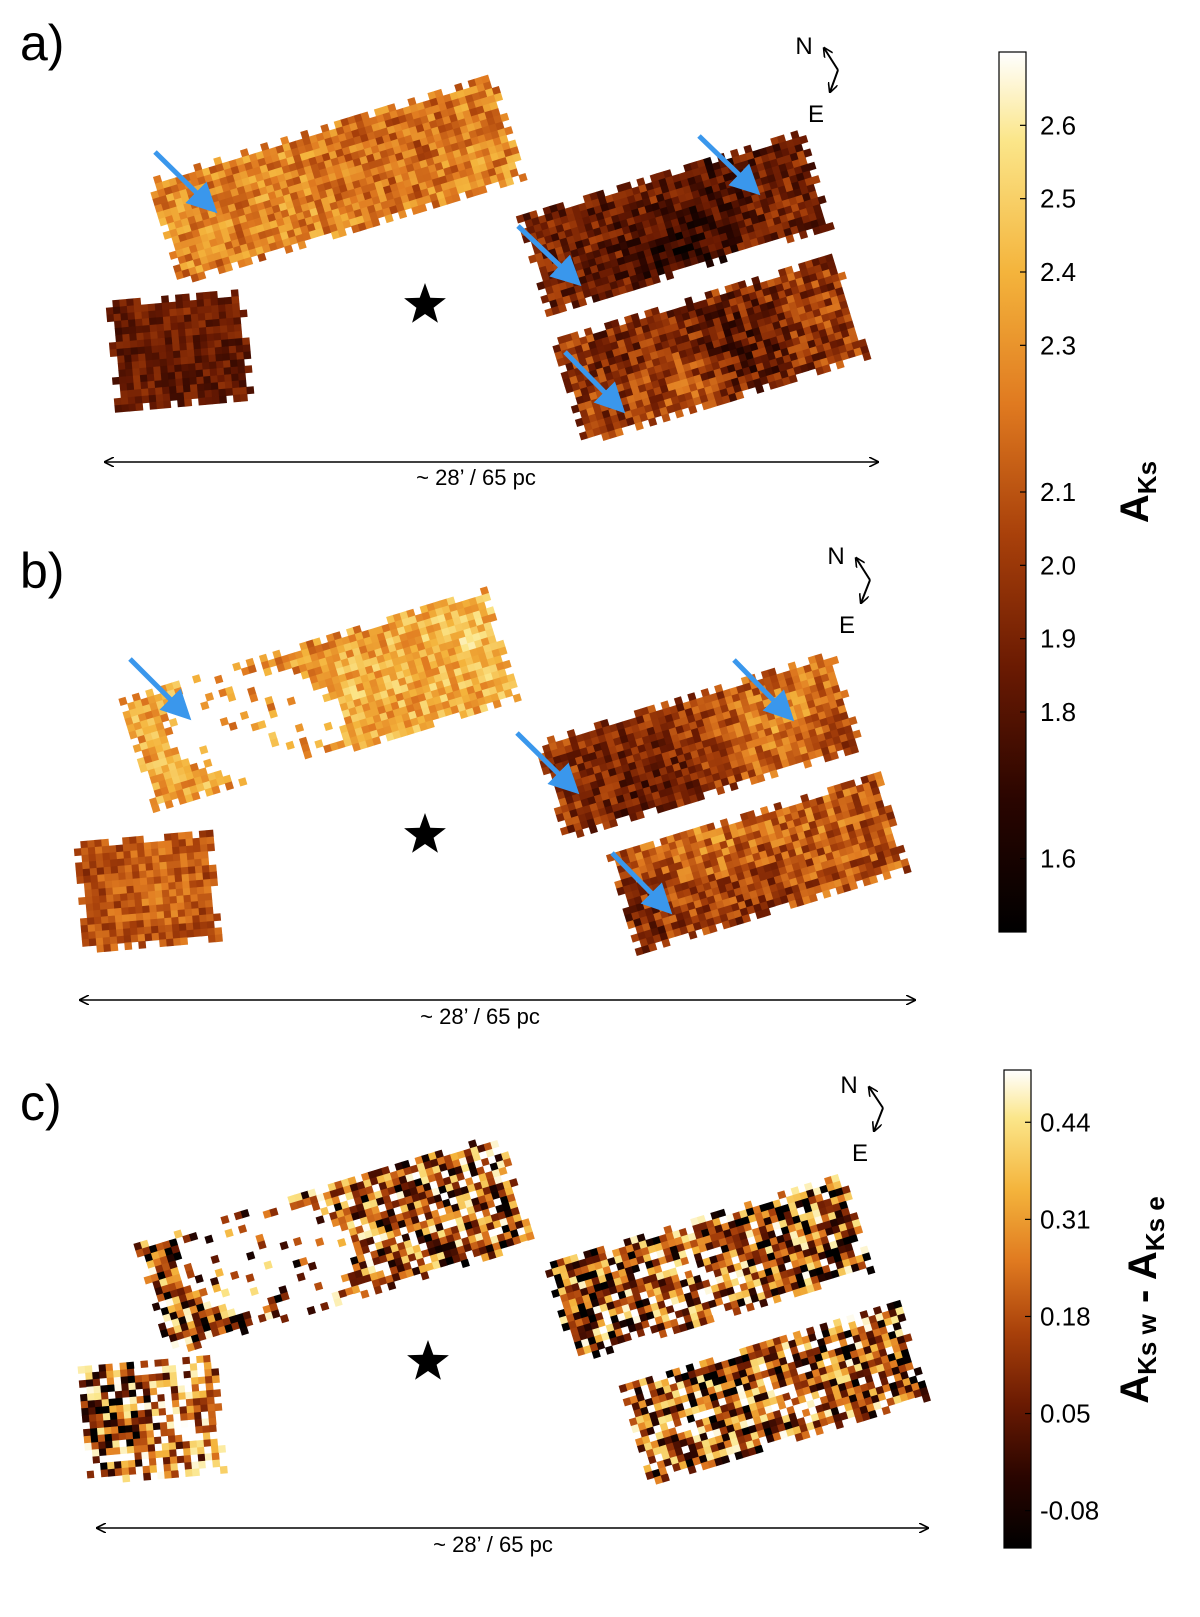 The image size is (1200, 1617). I want to click on colorbar-tick-label: -0.08, so click(1069, 1511).